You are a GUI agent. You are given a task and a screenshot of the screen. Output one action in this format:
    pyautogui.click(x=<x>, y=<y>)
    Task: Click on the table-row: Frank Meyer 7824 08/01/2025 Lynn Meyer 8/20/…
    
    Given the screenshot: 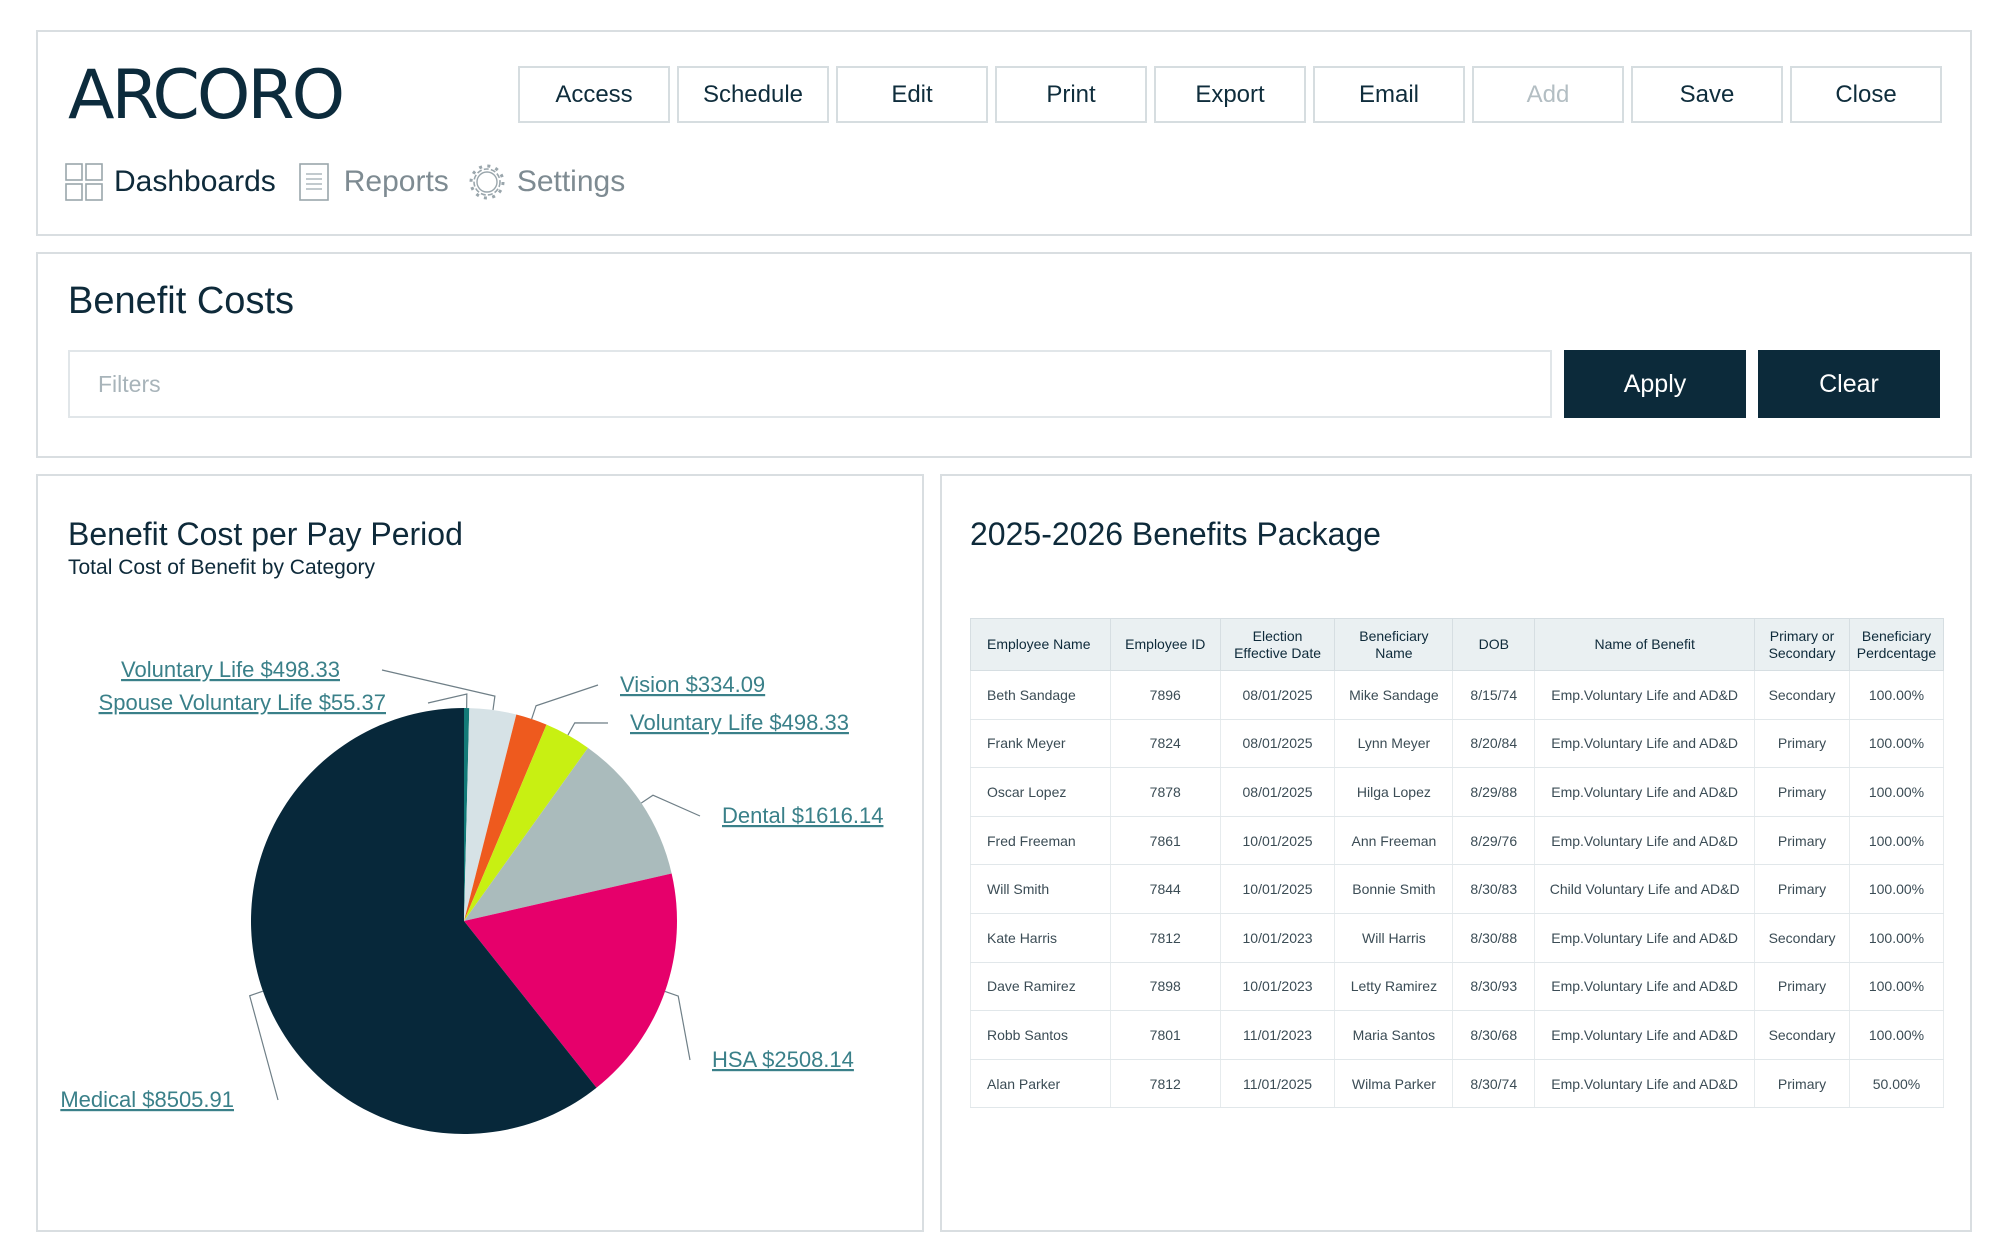 What is the action you would take?
    pyautogui.click(x=1457, y=743)
    